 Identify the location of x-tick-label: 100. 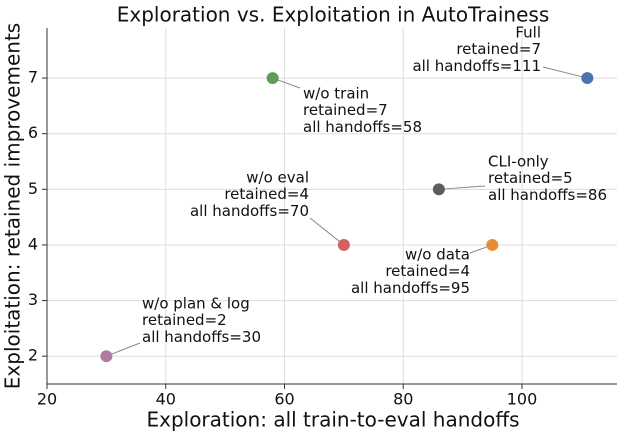
(522, 399).